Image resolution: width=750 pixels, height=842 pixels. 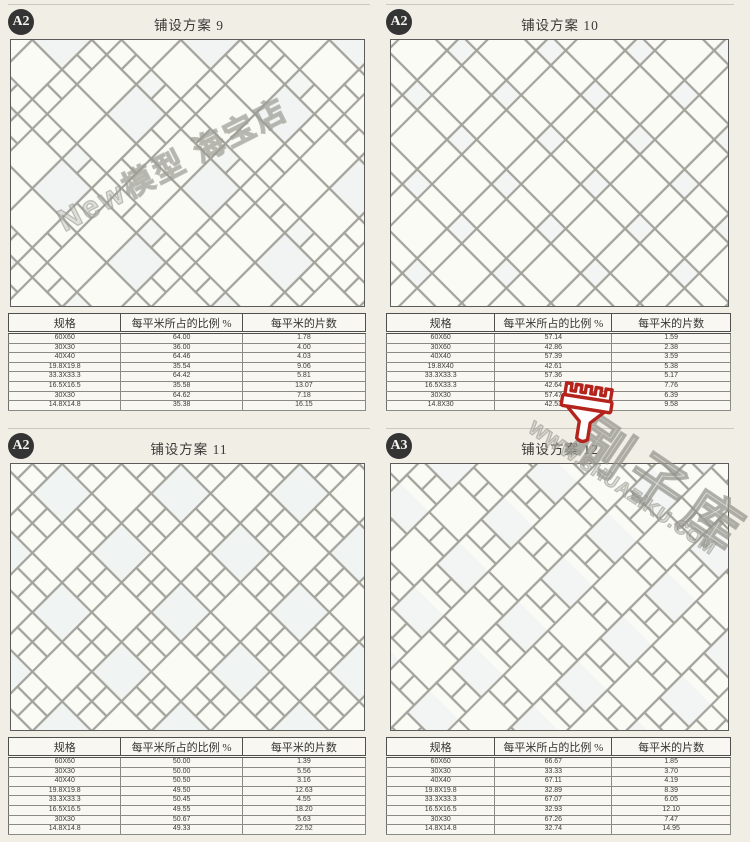 I want to click on ratio-cell: 57.14, so click(x=553, y=338).